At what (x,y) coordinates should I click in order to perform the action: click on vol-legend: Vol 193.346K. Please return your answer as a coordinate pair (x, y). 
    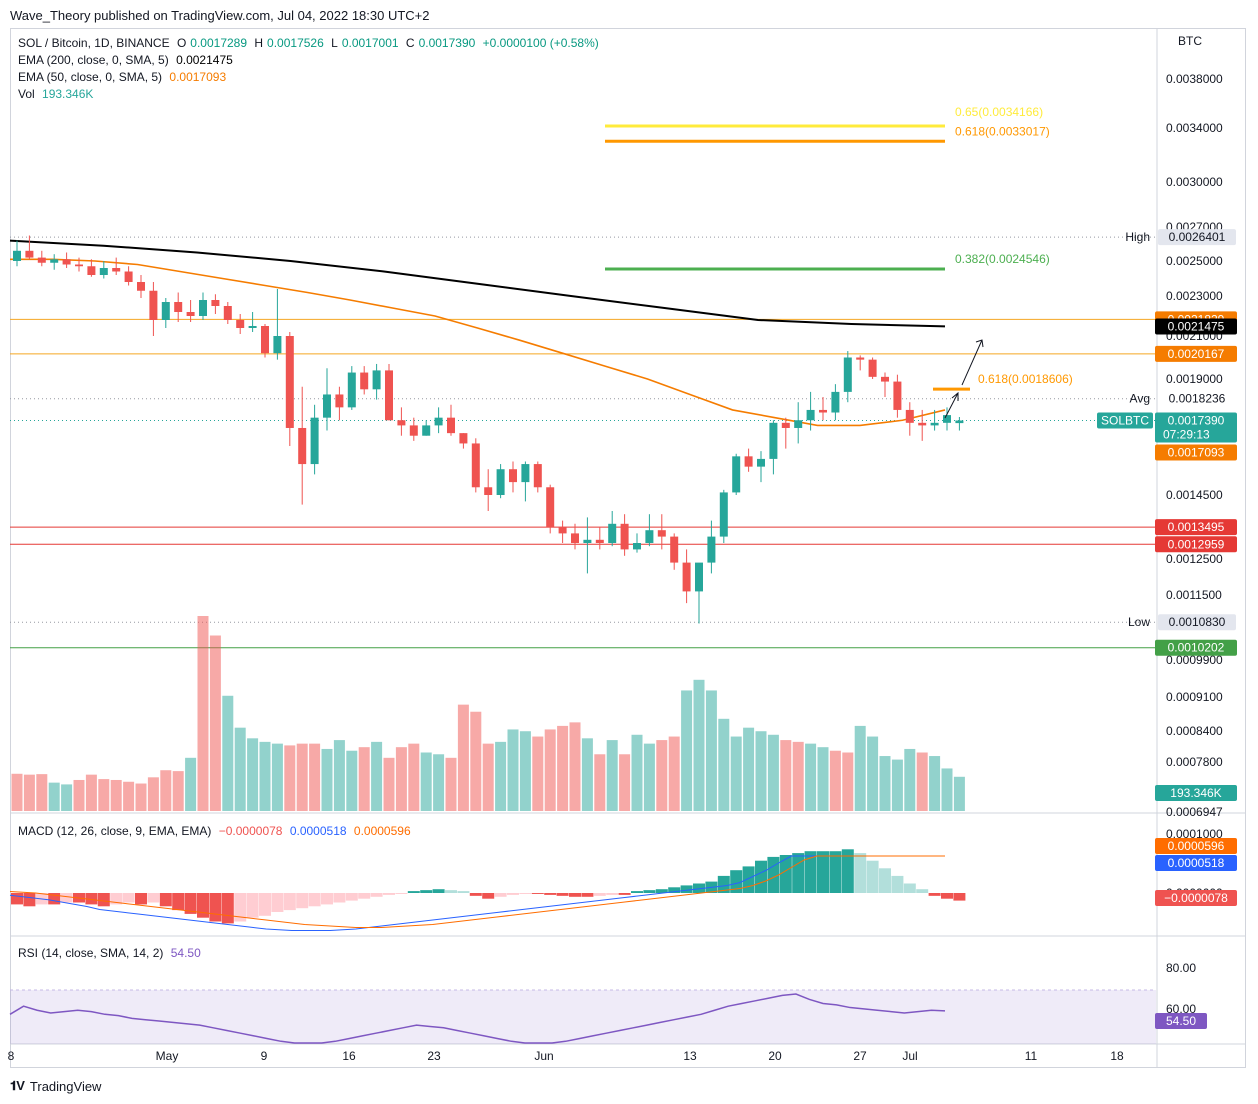
    Looking at the image, I should click on (57, 94).